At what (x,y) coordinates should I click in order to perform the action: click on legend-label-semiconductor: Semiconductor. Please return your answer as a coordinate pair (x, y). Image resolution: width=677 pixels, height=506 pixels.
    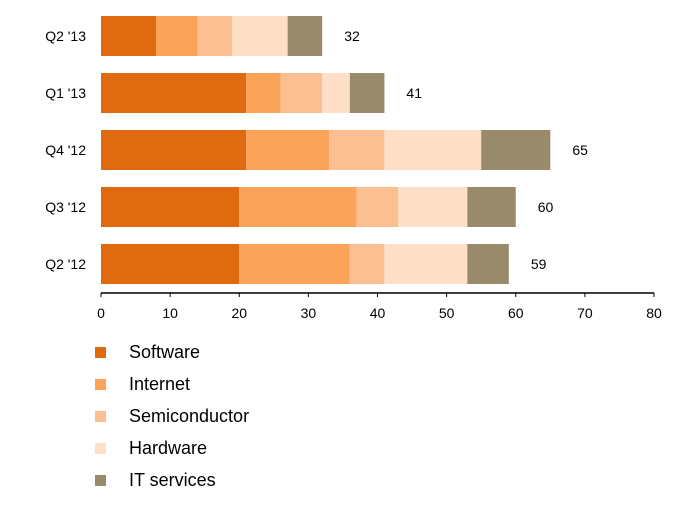
    Looking at the image, I should click on (189, 416).